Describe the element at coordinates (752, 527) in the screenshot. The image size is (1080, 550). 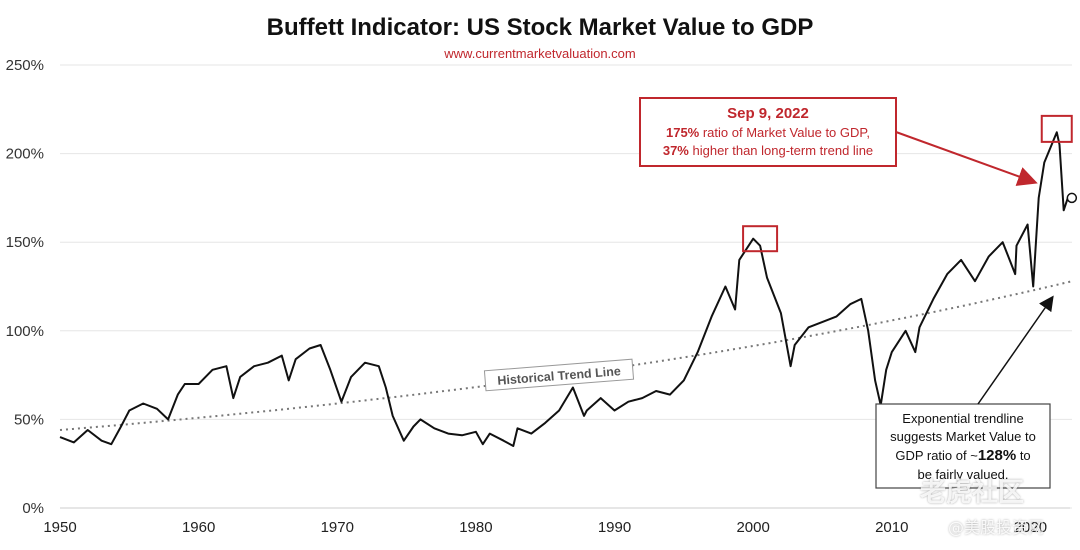
I see `x-tick-label: 2000` at that location.